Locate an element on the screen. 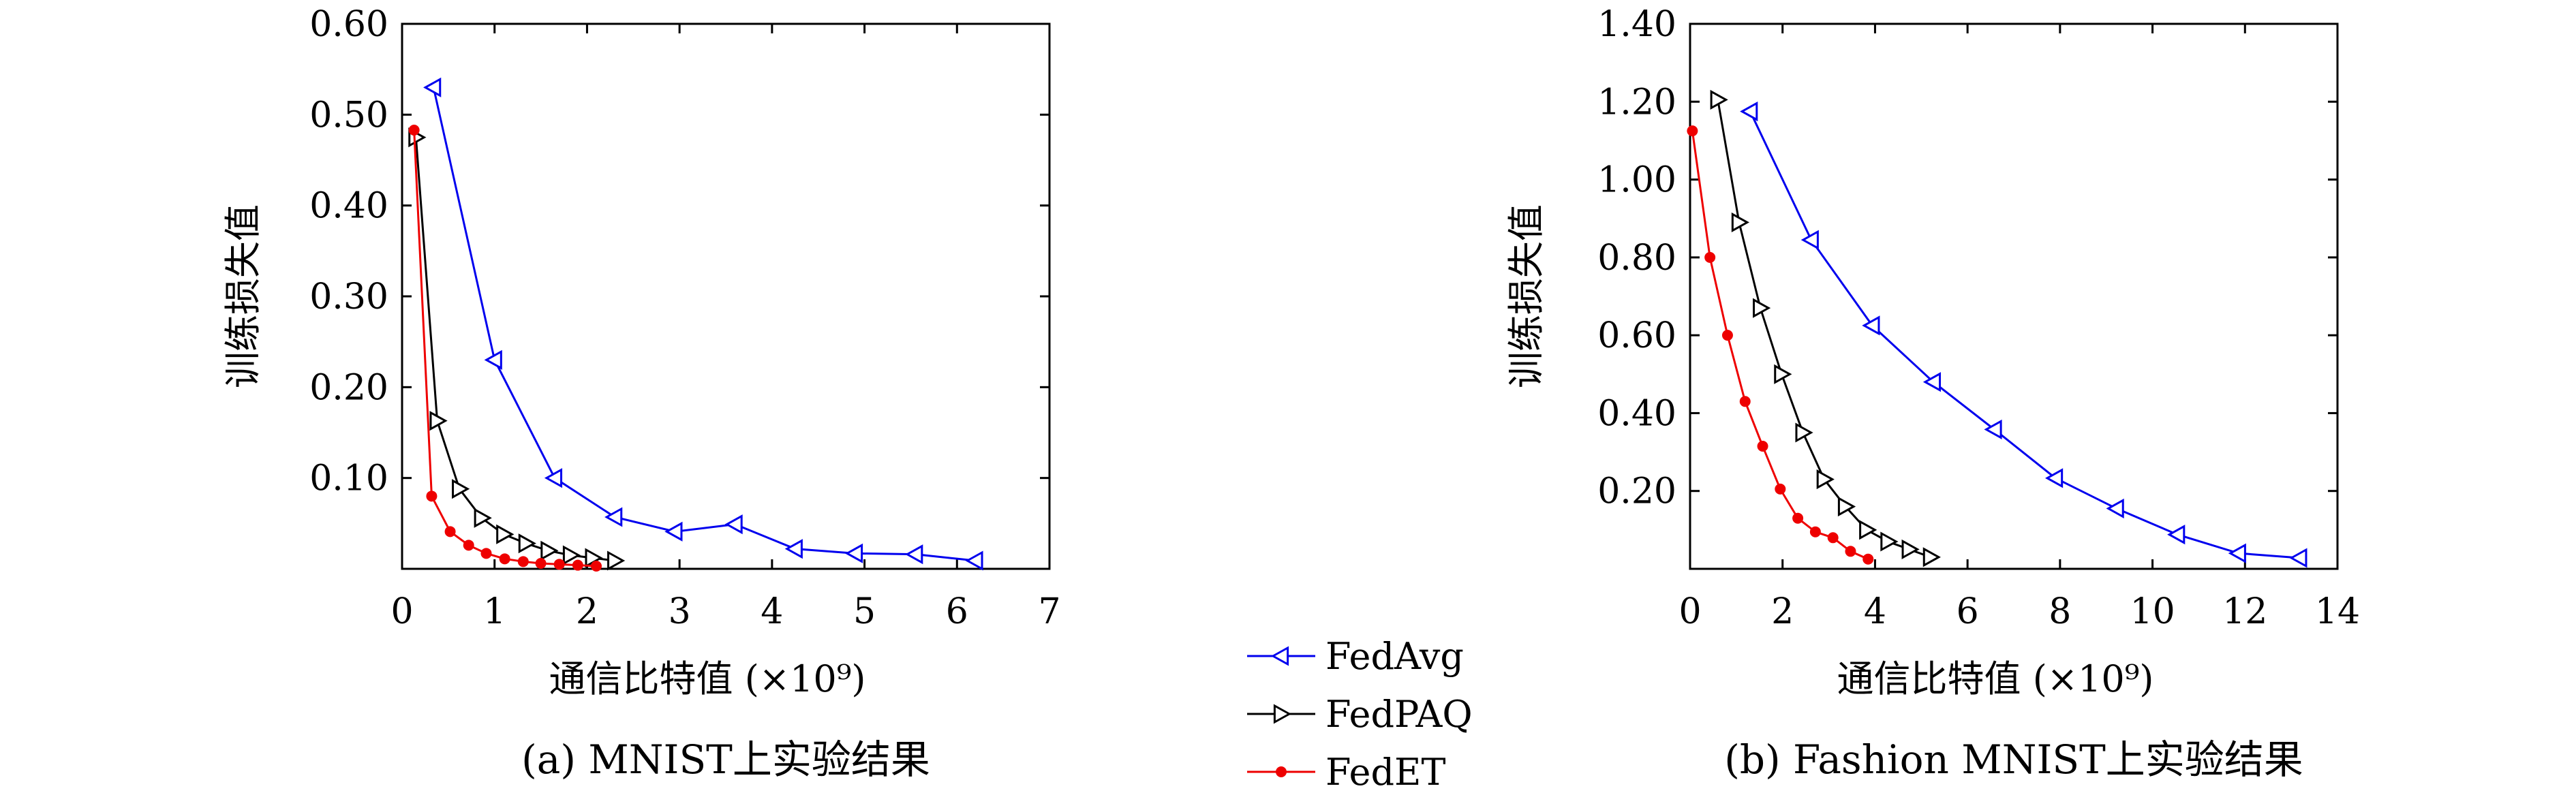 Image resolution: width=2576 pixels, height=795 pixels. asterisk-marker-icon is located at coordinates (1281, 771).